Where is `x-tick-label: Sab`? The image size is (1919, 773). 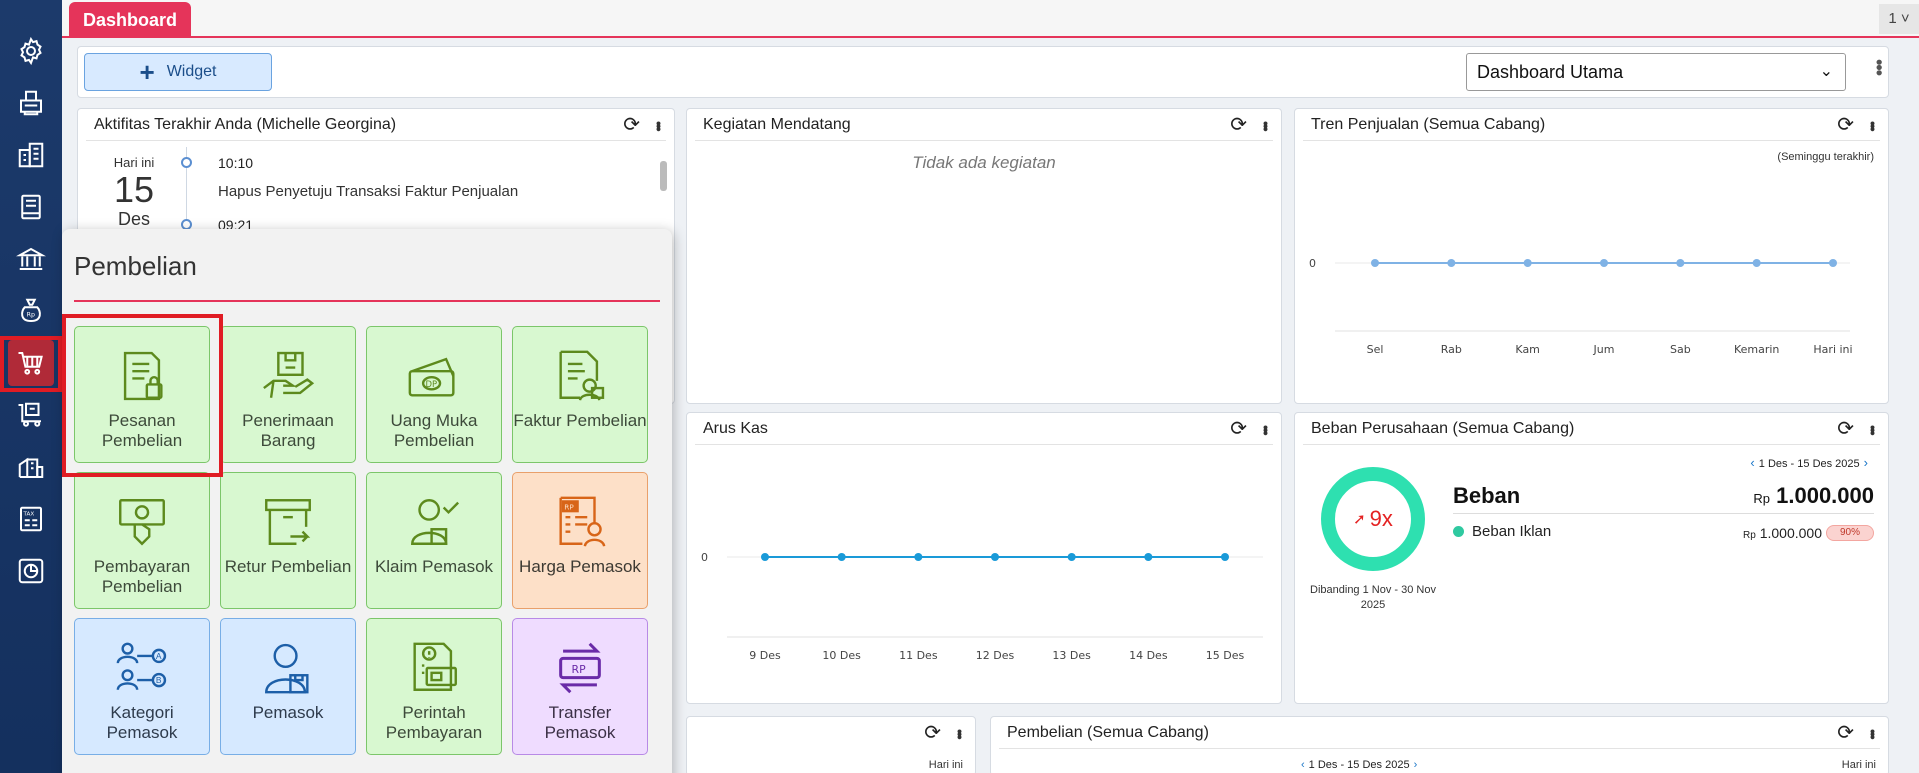
x-tick-label: Sab is located at coordinates (1680, 349).